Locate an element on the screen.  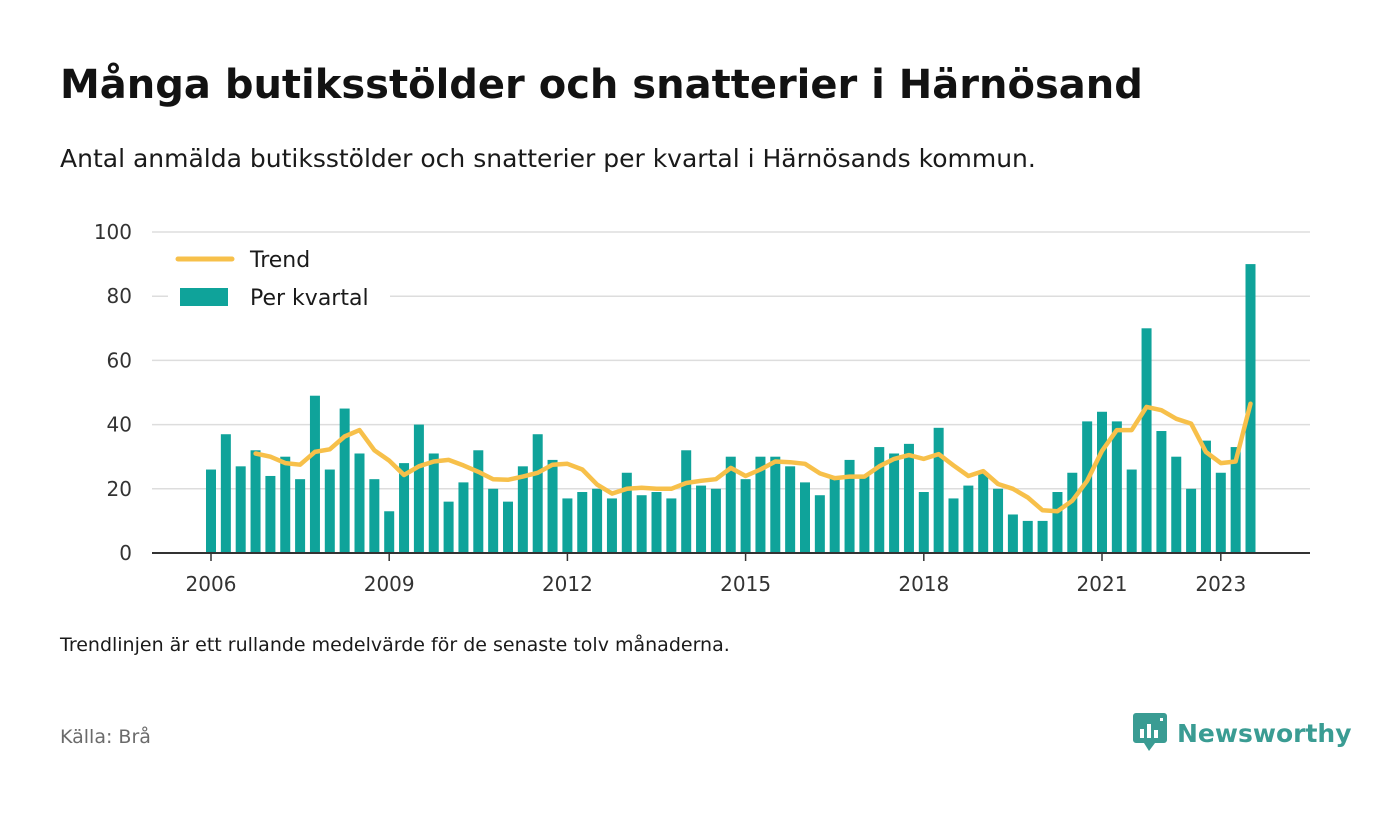
trend-line is located at coordinates (753, 457).